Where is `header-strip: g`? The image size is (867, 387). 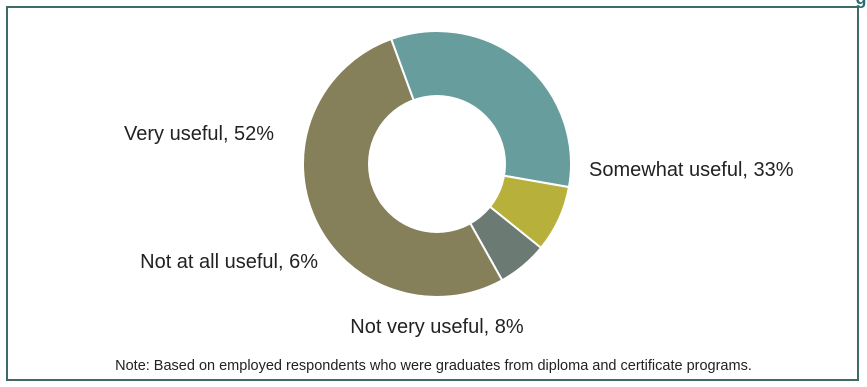
header-strip: g is located at coordinates (433, 4).